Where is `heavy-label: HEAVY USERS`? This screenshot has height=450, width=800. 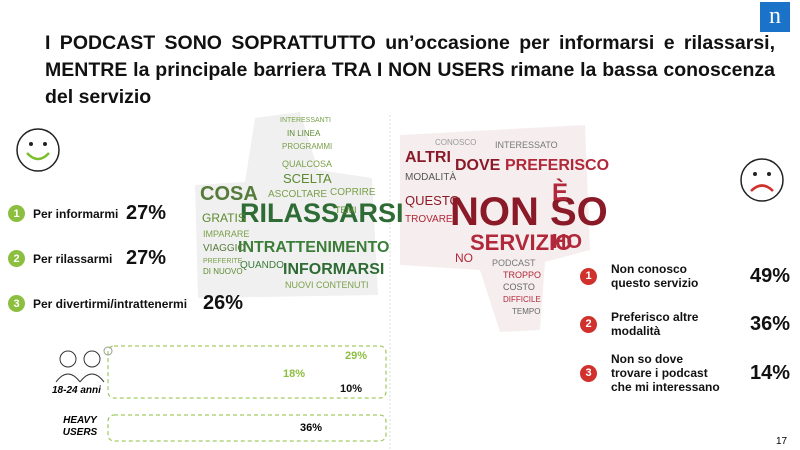
heavy-label: HEAVY USERS is located at coordinates (80, 426).